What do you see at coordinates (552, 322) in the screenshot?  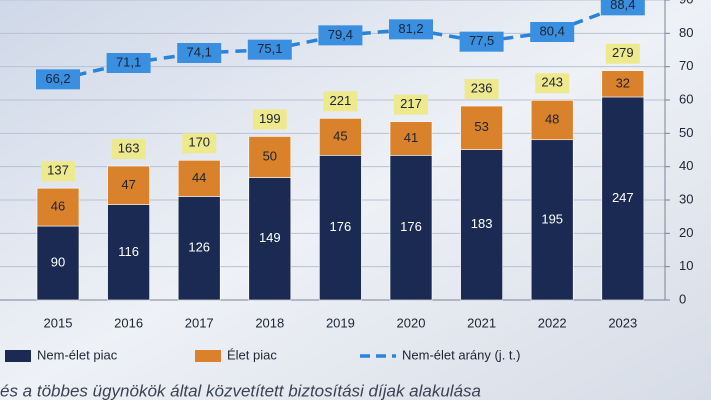 I see `x-tick-label: 2022` at bounding box center [552, 322].